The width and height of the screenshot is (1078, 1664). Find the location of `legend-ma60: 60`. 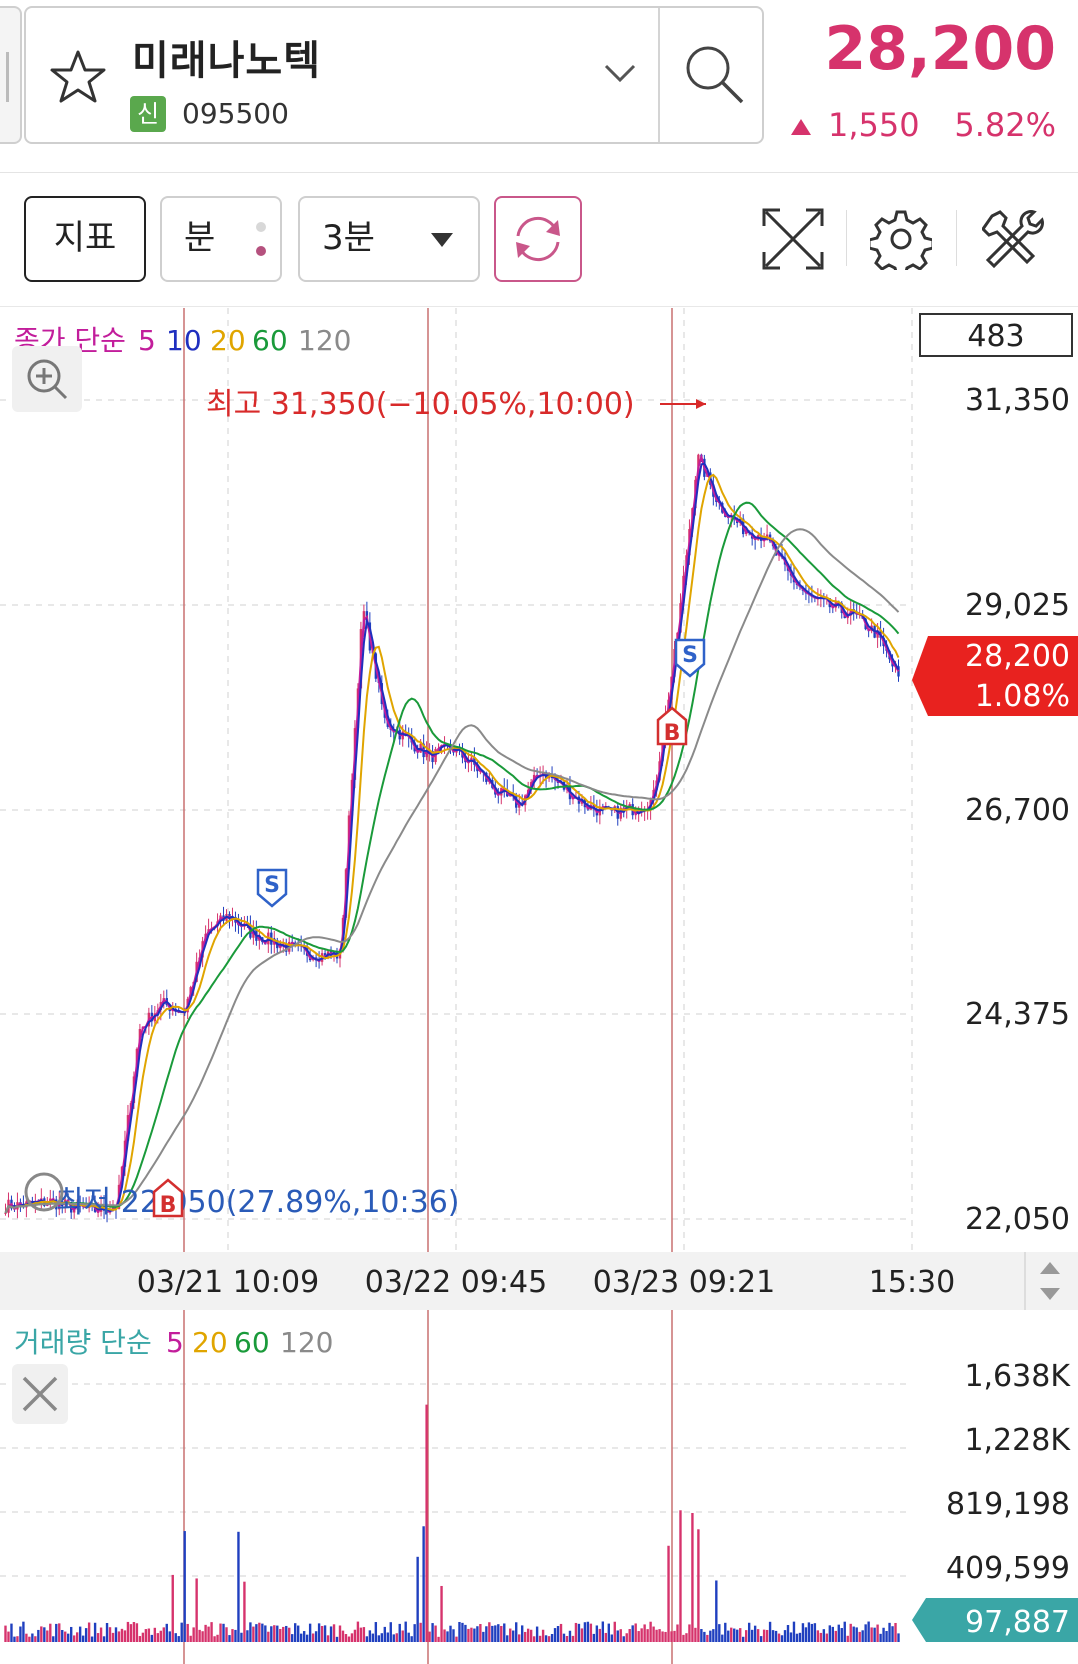

legend-ma60: 60 is located at coordinates (270, 340).